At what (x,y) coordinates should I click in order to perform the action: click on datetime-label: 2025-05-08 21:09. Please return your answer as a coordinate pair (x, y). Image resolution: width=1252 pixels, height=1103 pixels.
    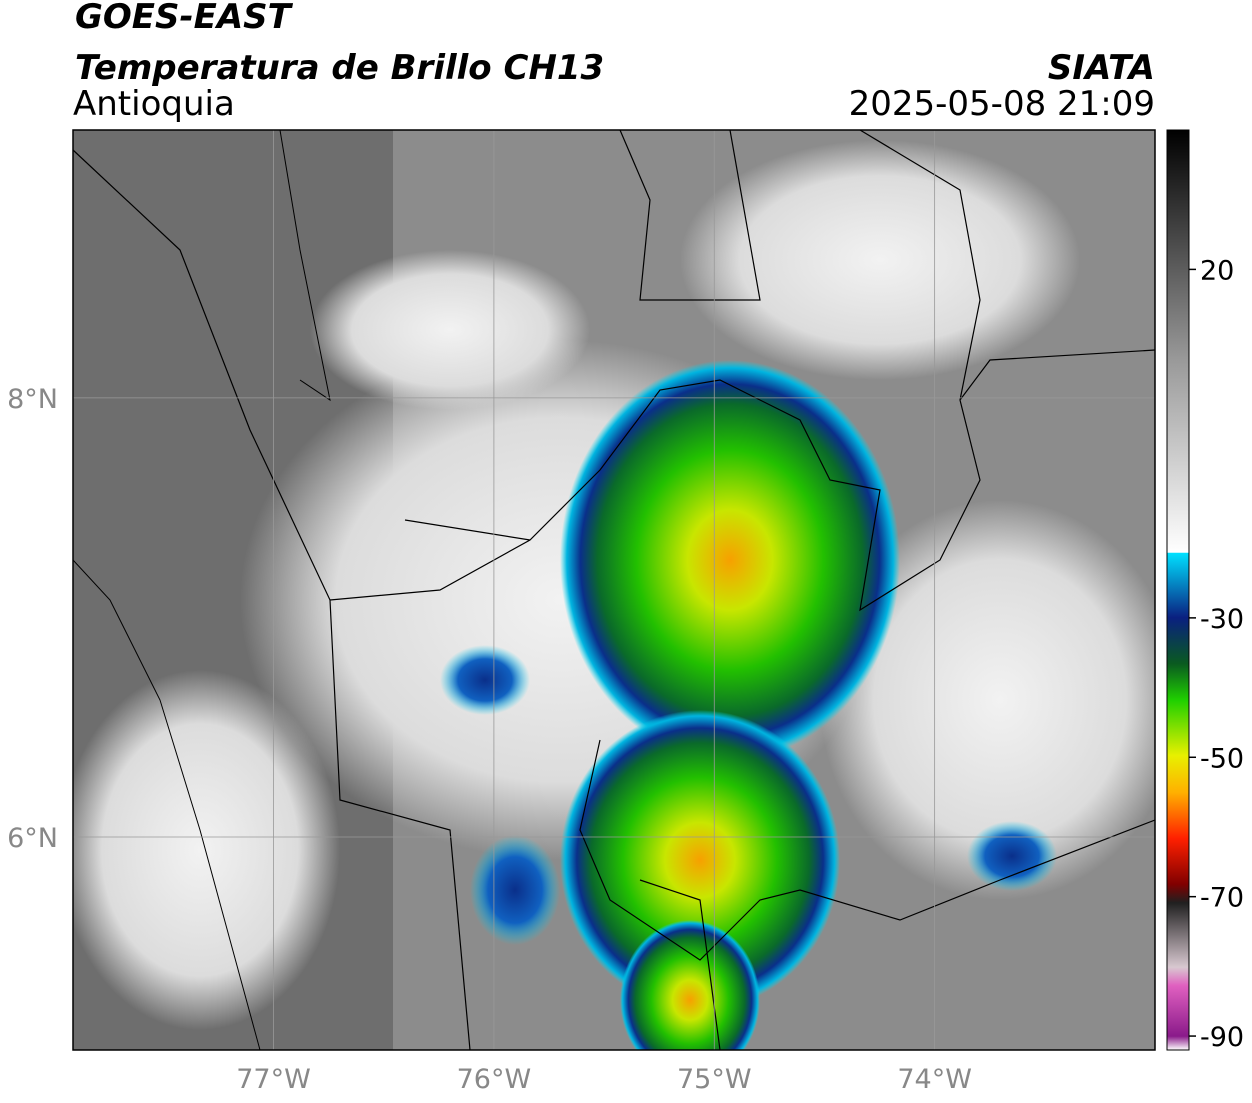
    Looking at the image, I should click on (1002, 104).